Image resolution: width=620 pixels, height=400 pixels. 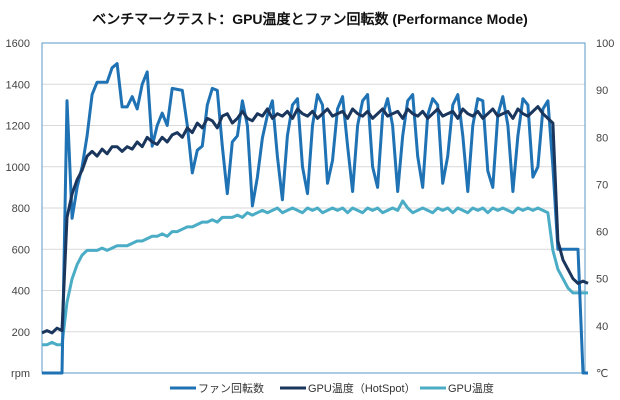 I want to click on right-tick-label: 100, so click(x=605, y=44).